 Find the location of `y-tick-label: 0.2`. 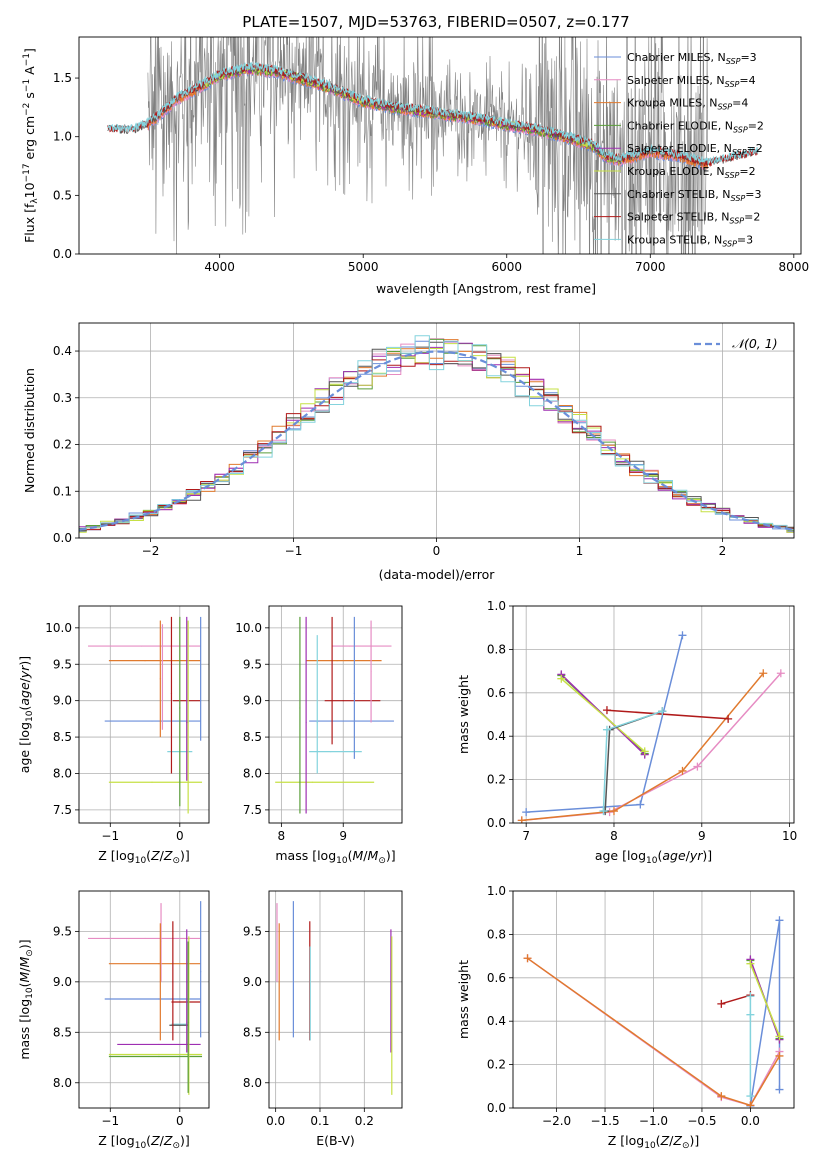

y-tick-label: 0.2 is located at coordinates (496, 1065).